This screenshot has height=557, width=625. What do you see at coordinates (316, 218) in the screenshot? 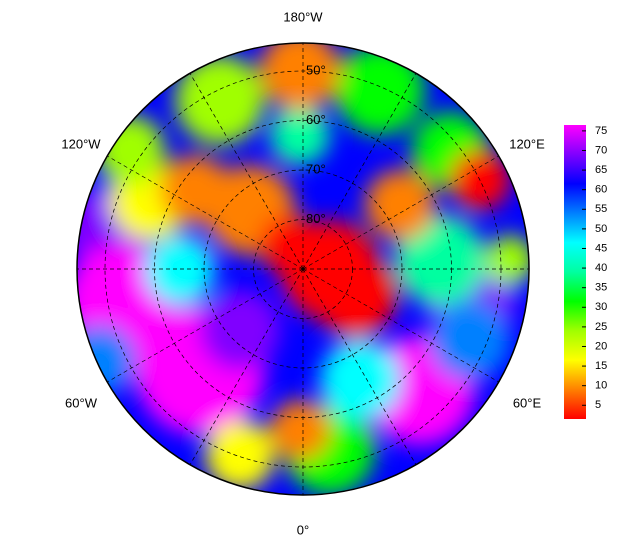
I see `parallel-label: 80°` at bounding box center [316, 218].